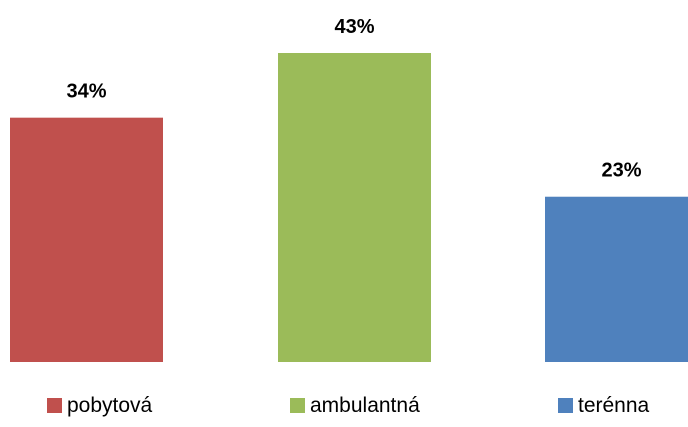 This screenshot has width=688, height=427. Describe the element at coordinates (614, 405) in the screenshot. I see `legend-label-3: terénna` at that location.